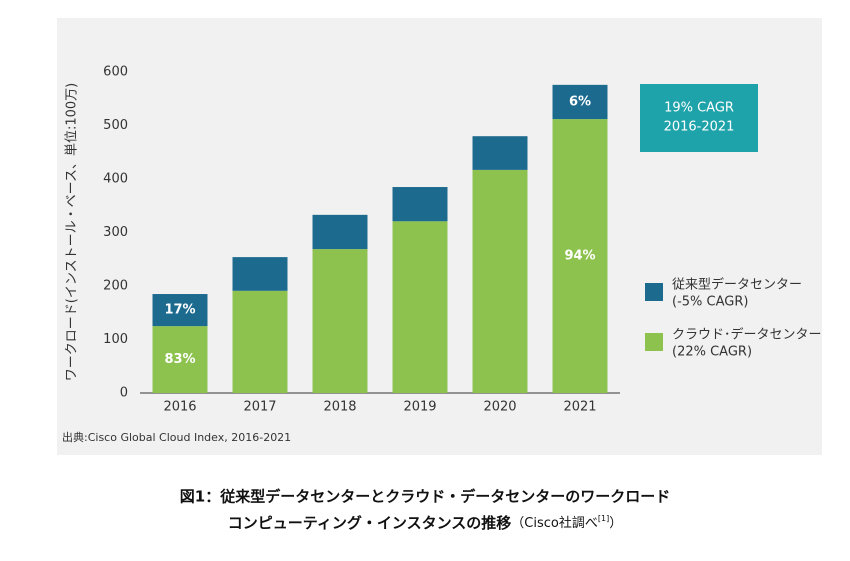 The height and width of the screenshot is (561, 850). I want to click on x-tick-label: 2019, so click(419, 407).